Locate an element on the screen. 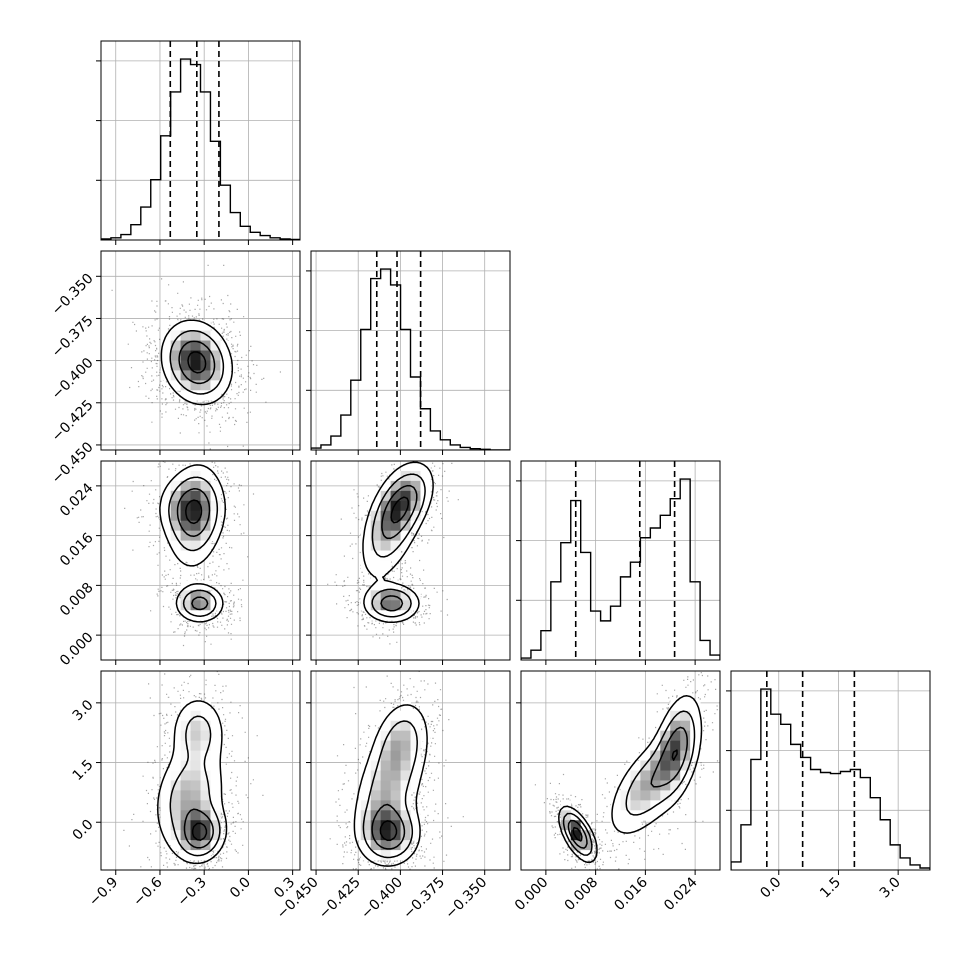 The width and height of the screenshot is (970, 970). x-tick-label: 1.5 is located at coordinates (830, 887).